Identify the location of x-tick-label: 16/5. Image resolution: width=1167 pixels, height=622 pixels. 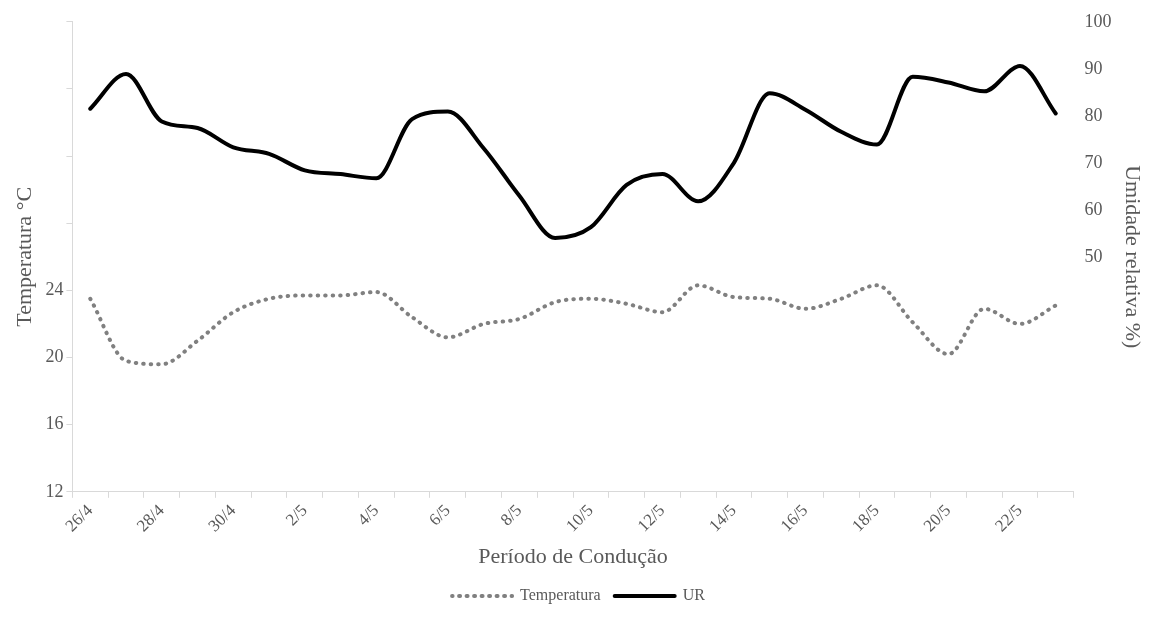
(794, 518).